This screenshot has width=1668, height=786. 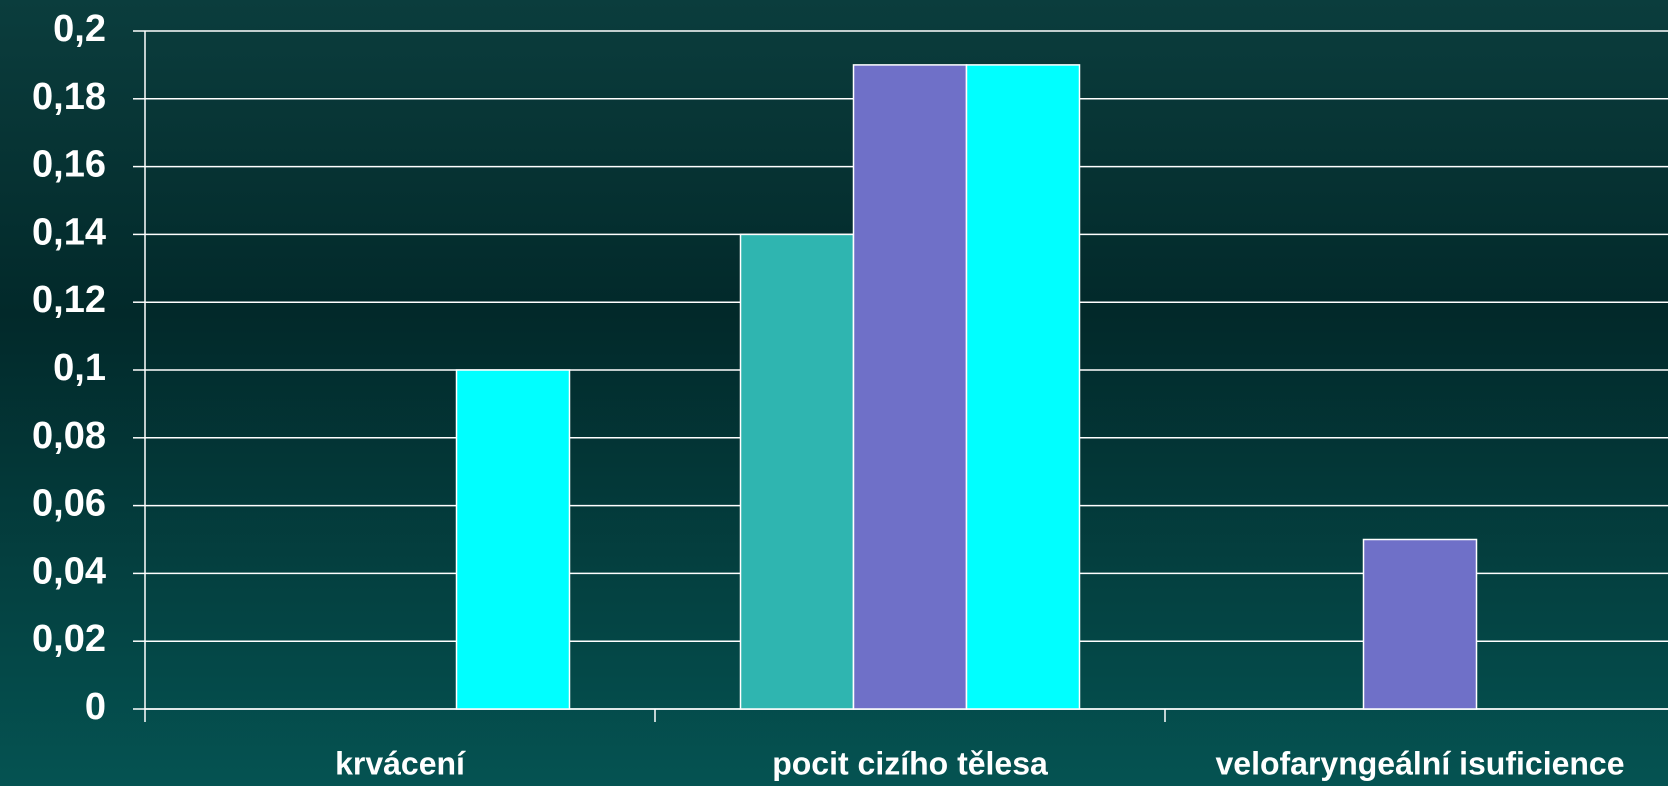 What do you see at coordinates (79, 29) in the screenshot?
I see `y-tick-label: 0,2` at bounding box center [79, 29].